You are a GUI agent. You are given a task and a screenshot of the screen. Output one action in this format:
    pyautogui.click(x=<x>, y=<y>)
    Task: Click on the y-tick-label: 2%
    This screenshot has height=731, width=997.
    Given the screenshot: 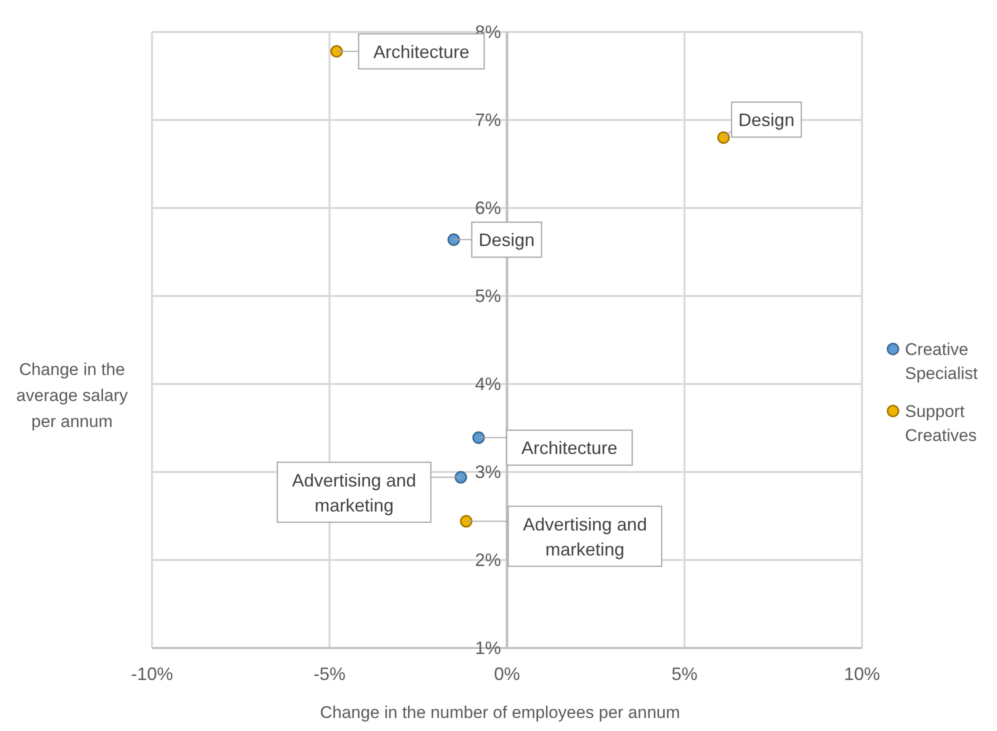 What is the action you would take?
    pyautogui.click(x=487, y=560)
    